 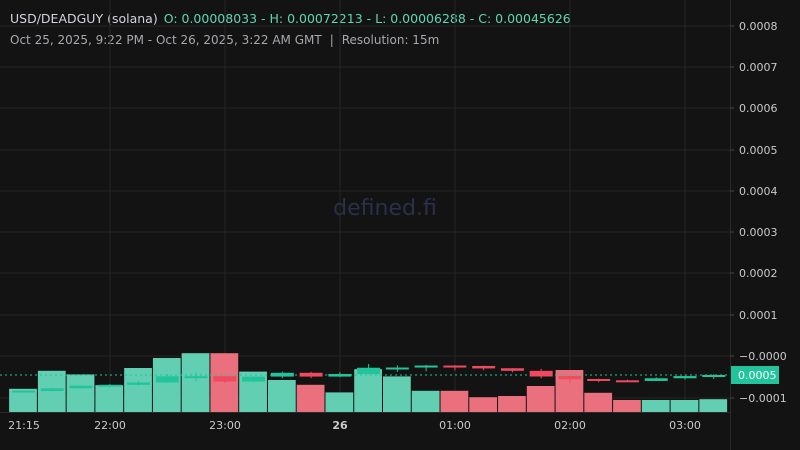 What do you see at coordinates (84, 18) in the screenshot?
I see `pair-name: USD/DEADGUY (solana)` at bounding box center [84, 18].